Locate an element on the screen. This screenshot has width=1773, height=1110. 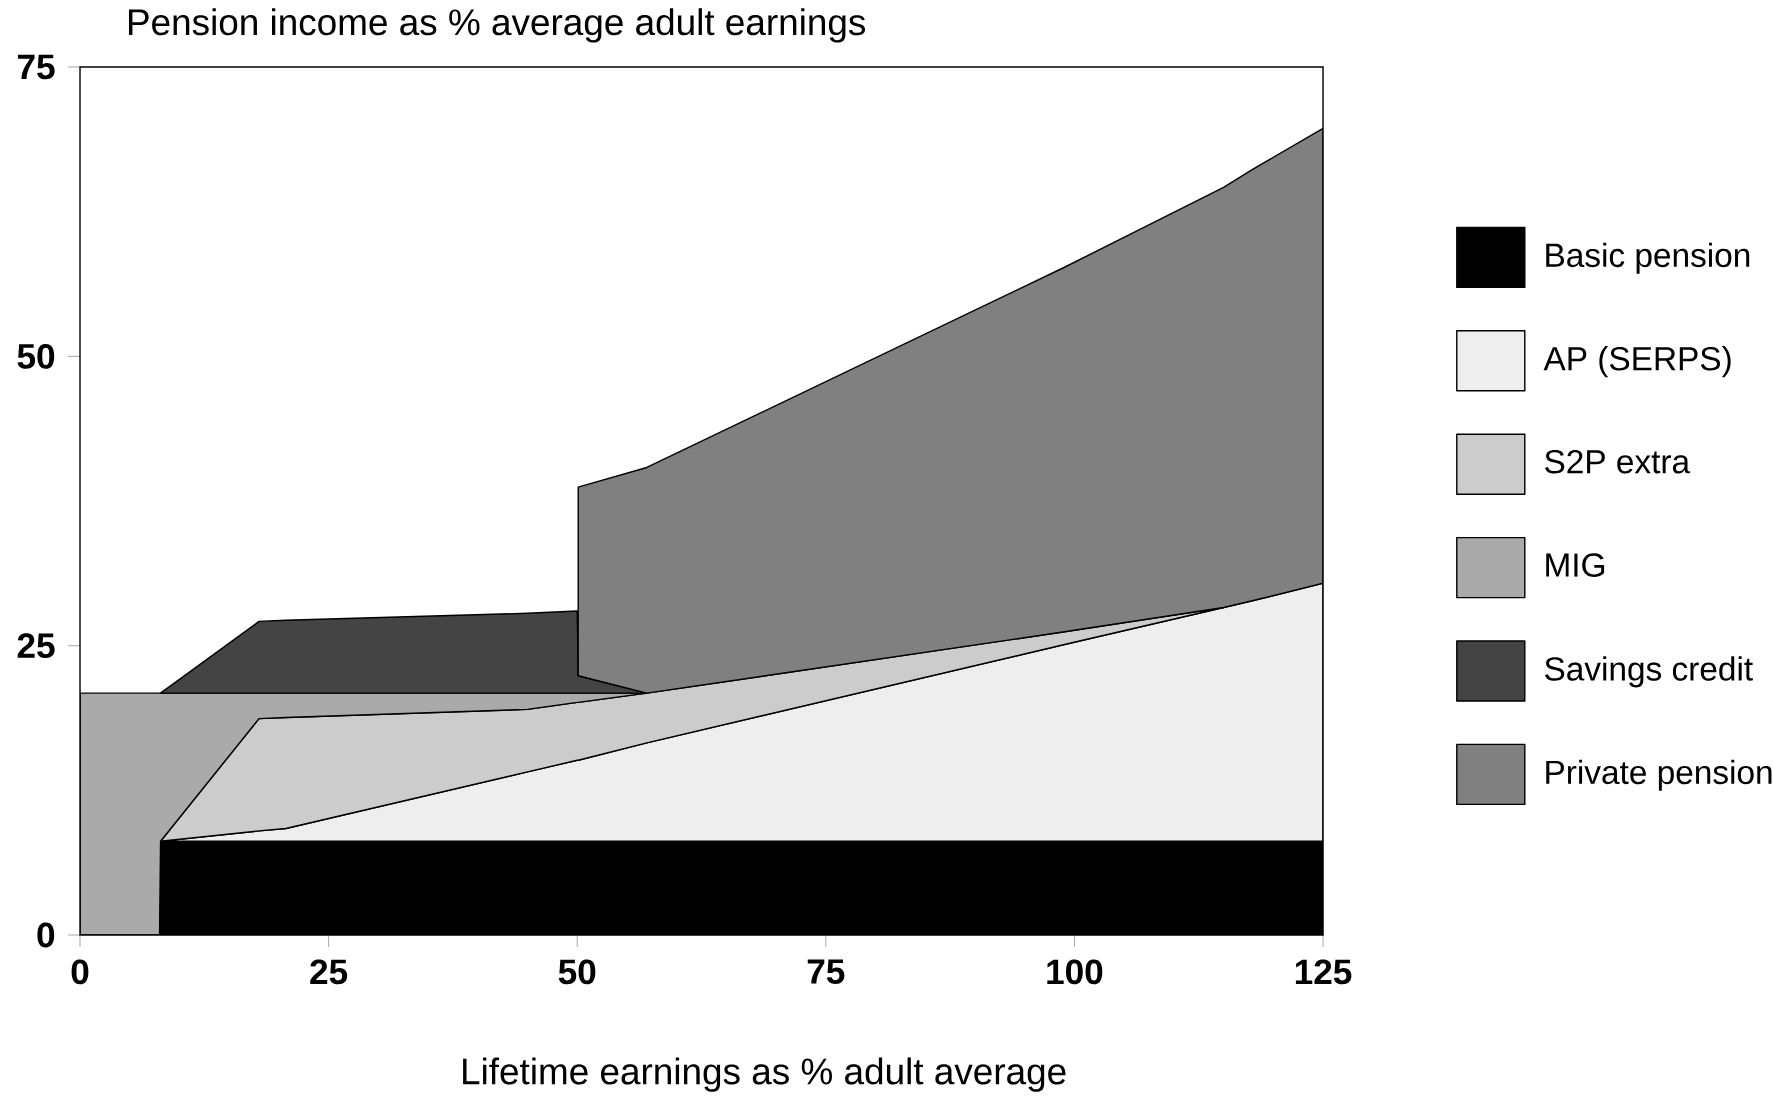
x-axis-title: Lifetime earnings as % adult average is located at coordinates (764, 1074).